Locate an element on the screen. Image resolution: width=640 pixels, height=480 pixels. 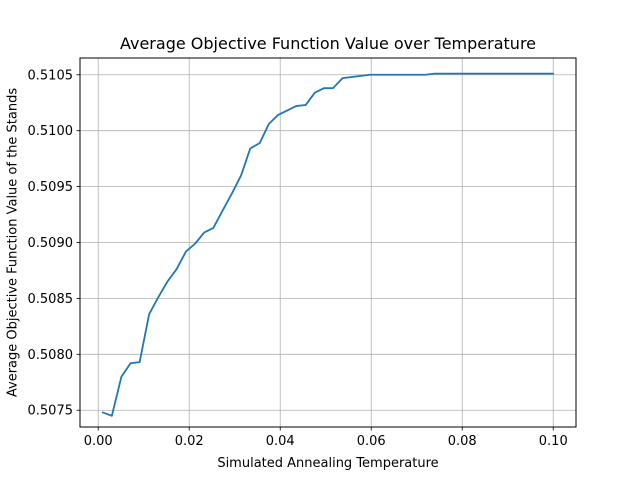
x-tick-label: 0.00 is located at coordinates (98, 441).